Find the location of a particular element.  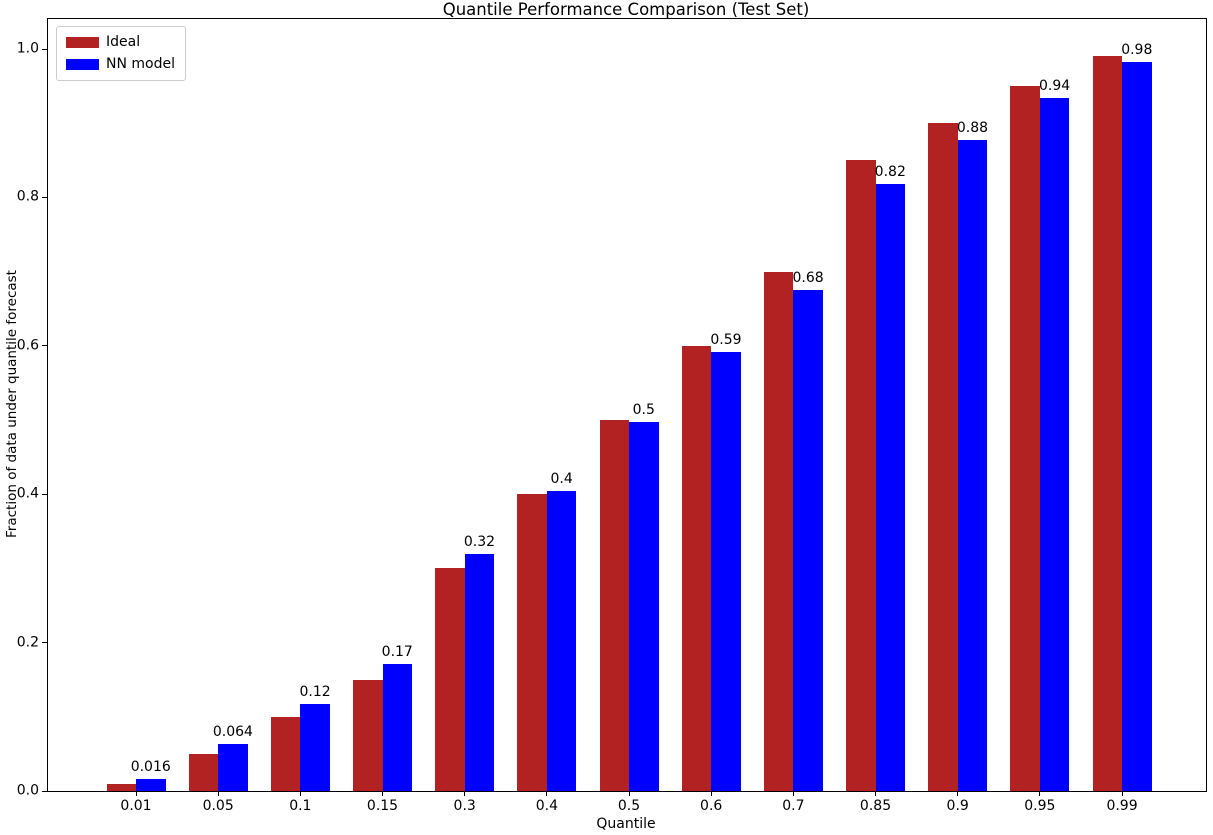

bar-value-label: 0.4 is located at coordinates (561, 479).